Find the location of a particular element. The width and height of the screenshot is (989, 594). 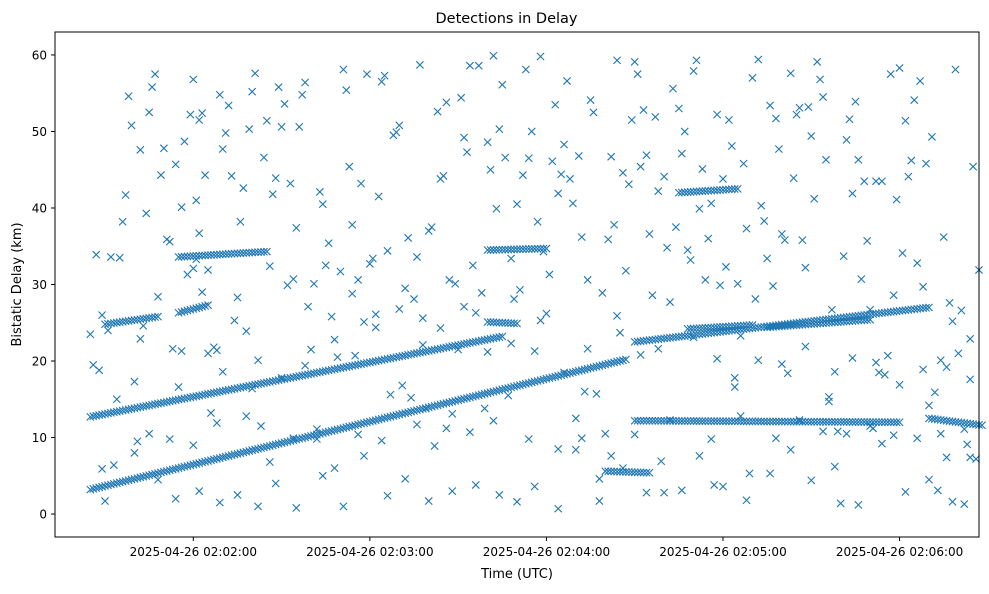

y-tick-label-1: 10 is located at coordinates (39, 438).